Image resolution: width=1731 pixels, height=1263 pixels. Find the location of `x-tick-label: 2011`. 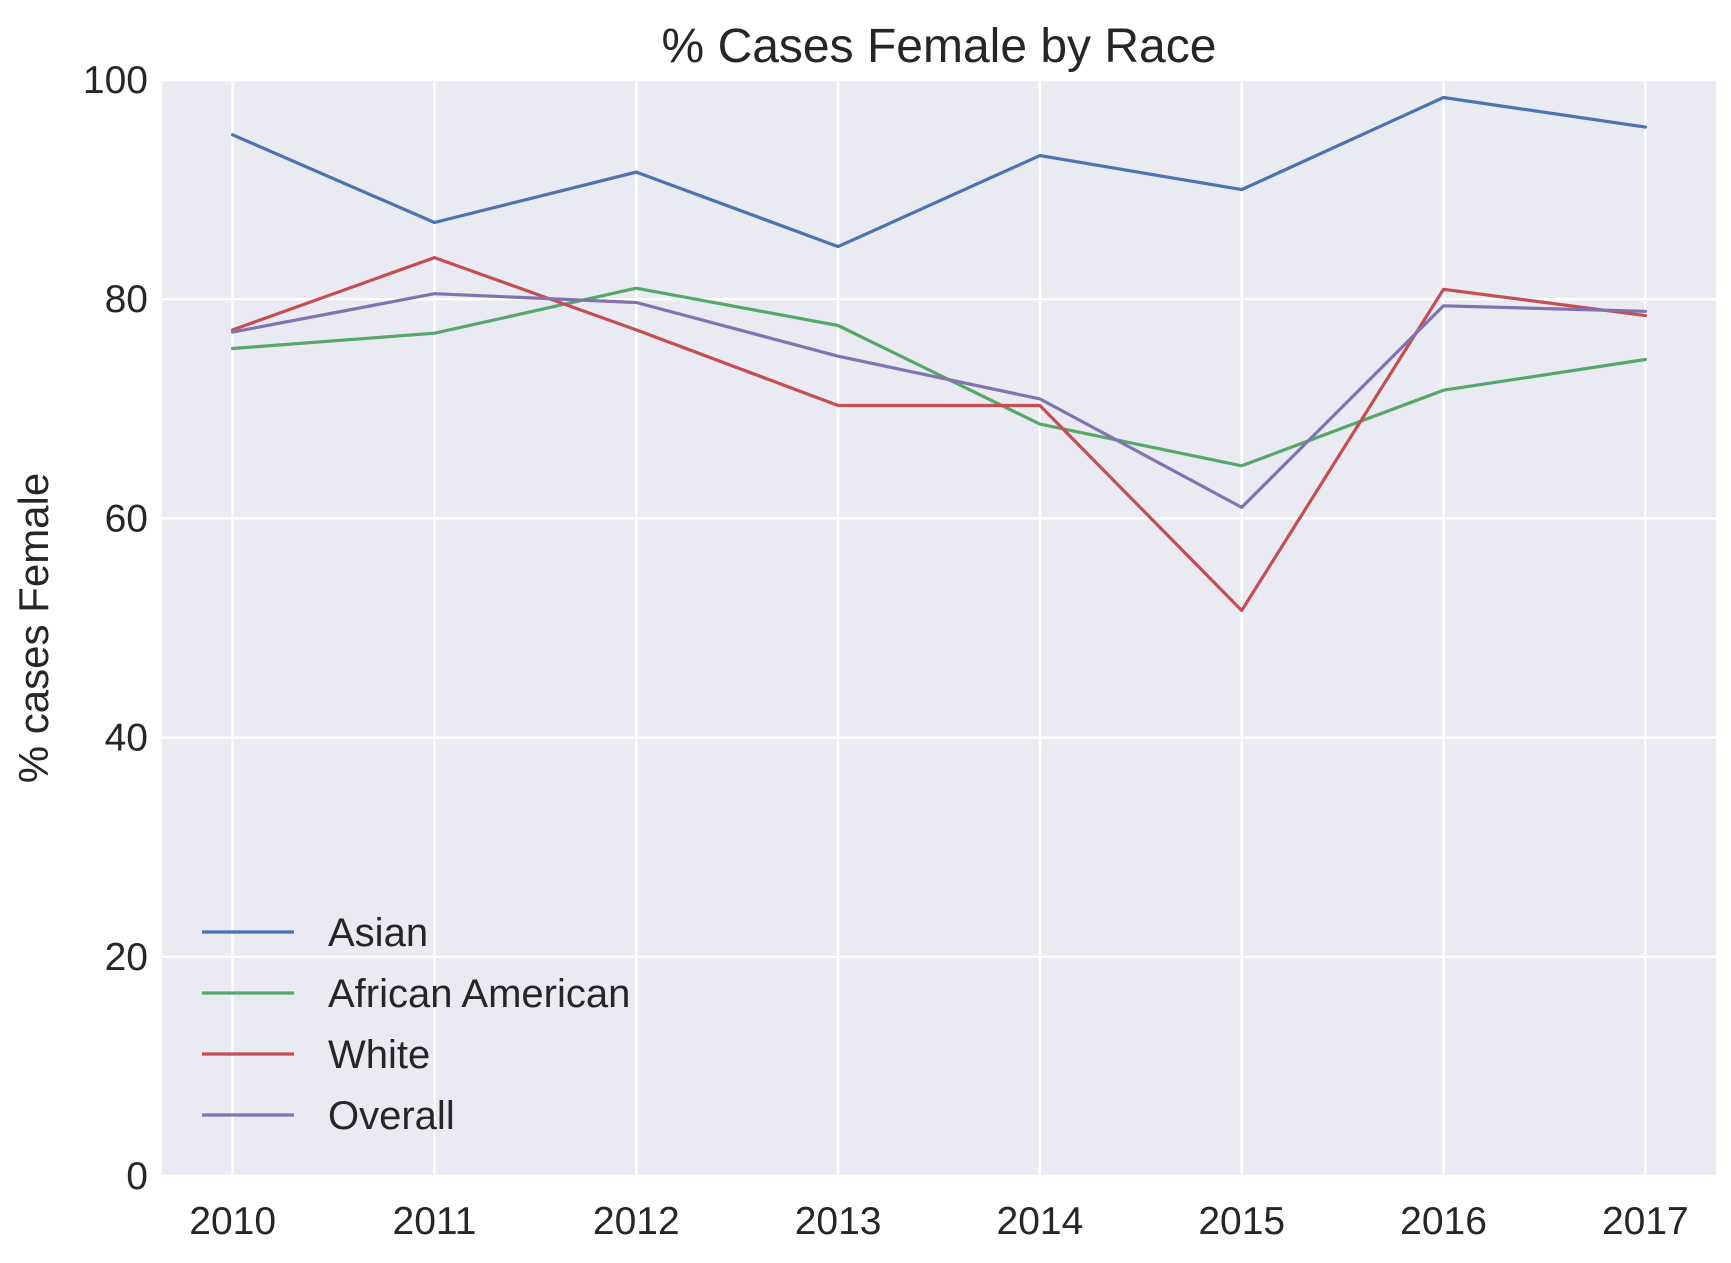

x-tick-label: 2011 is located at coordinates (435, 1221).